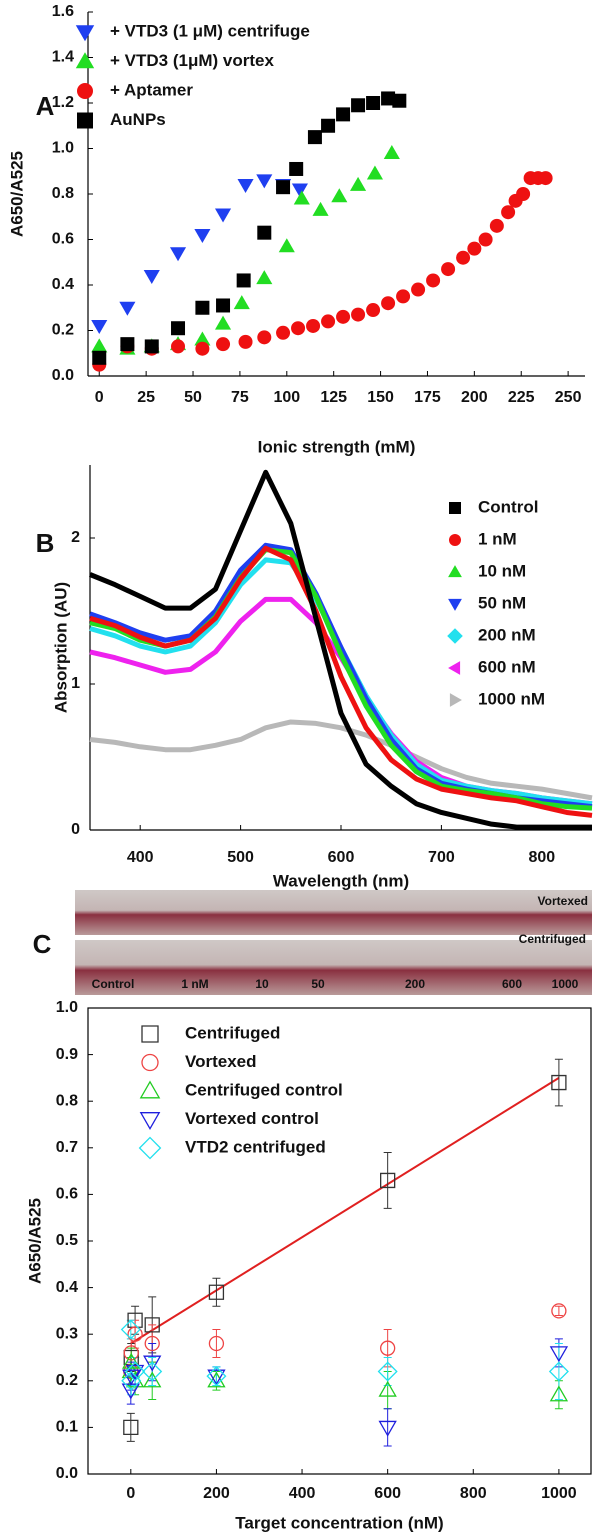 Image resolution: width=600 pixels, height=1533 pixels. I want to click on y-tick-label: 0.3, so click(67, 1333).